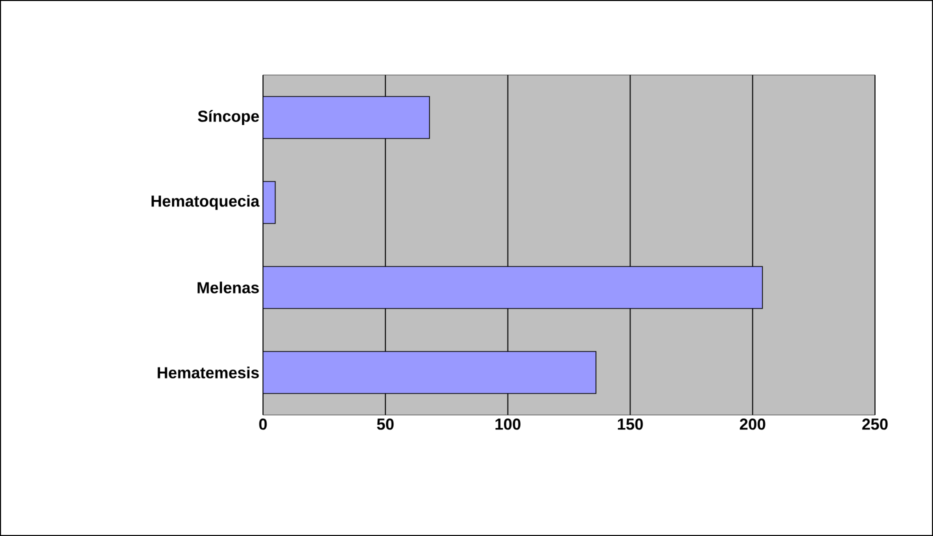 Image resolution: width=933 pixels, height=536 pixels. What do you see at coordinates (228, 118) in the screenshot?
I see `y-tick-label: Síncope` at bounding box center [228, 118].